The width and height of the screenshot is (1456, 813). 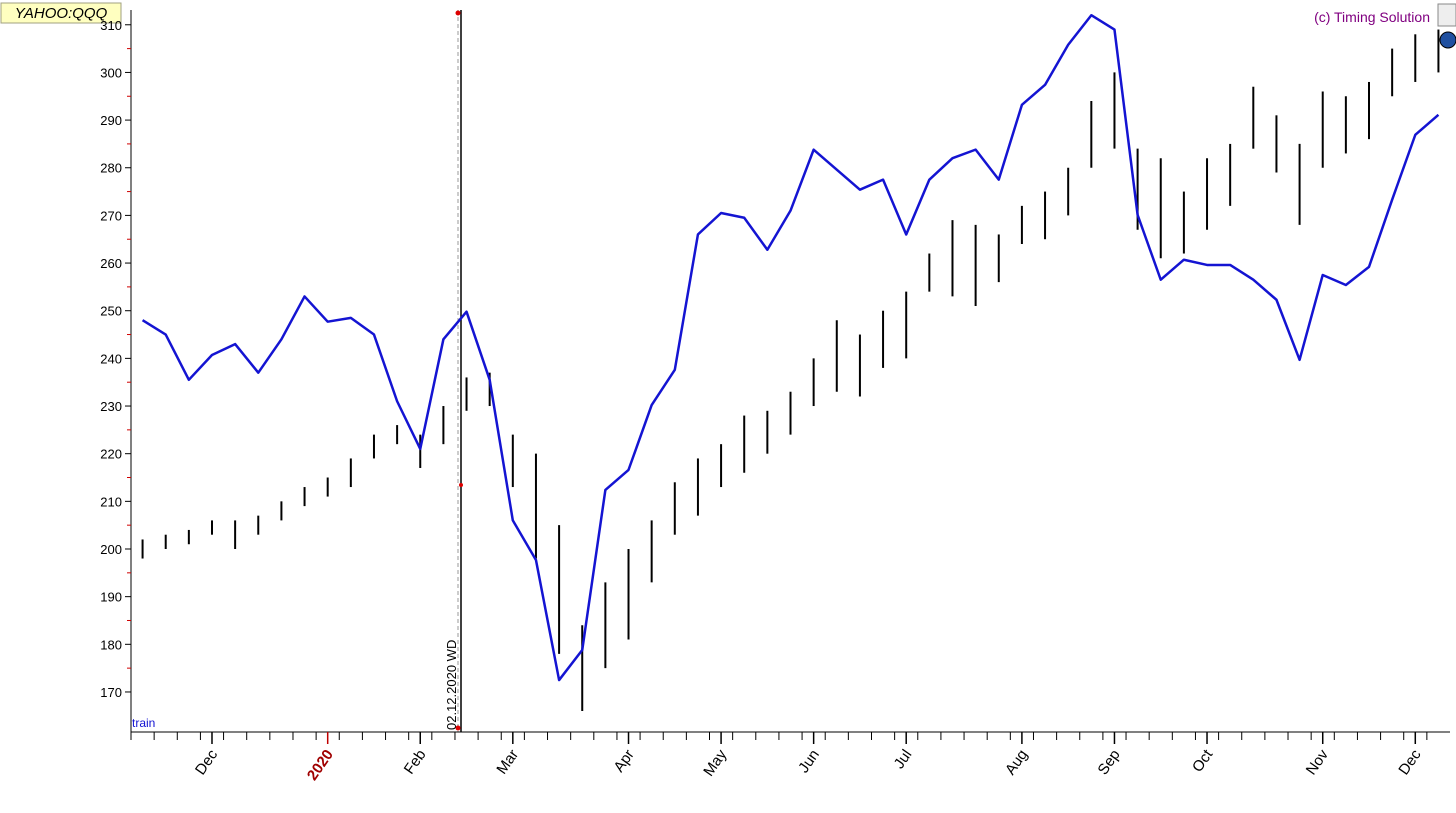 What do you see at coordinates (111, 263) in the screenshot?
I see `y-tick-label: 260` at bounding box center [111, 263].